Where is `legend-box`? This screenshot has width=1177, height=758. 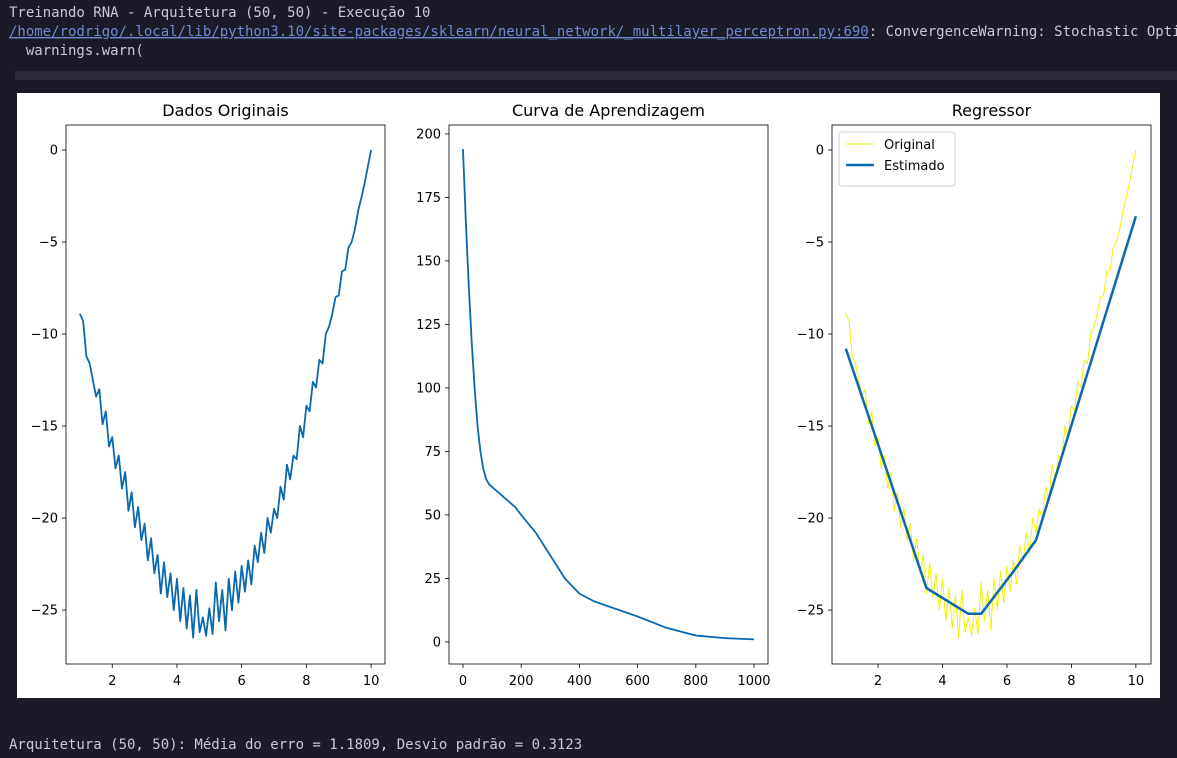 legend-box is located at coordinates (897, 159).